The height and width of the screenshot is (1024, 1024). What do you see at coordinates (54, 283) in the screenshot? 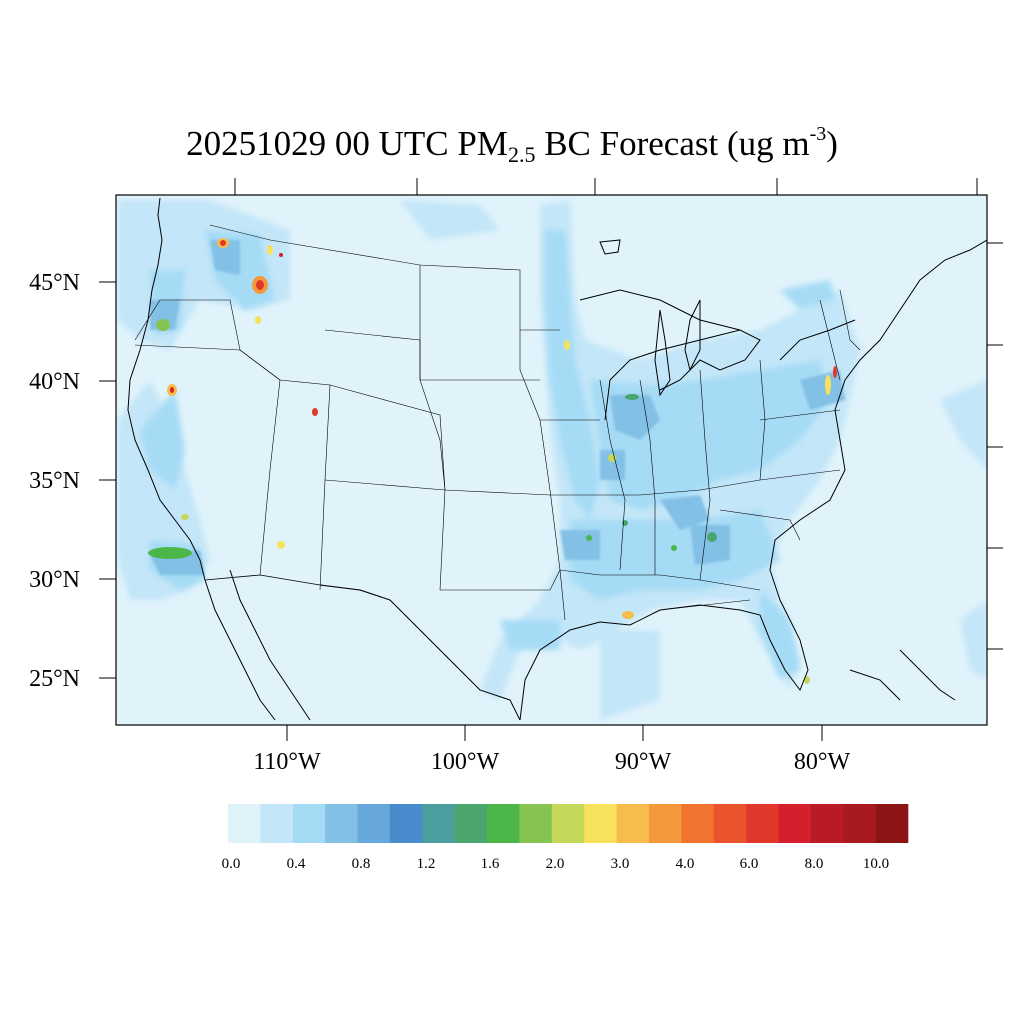
I see `lat-label-45: 45°N` at bounding box center [54, 283].